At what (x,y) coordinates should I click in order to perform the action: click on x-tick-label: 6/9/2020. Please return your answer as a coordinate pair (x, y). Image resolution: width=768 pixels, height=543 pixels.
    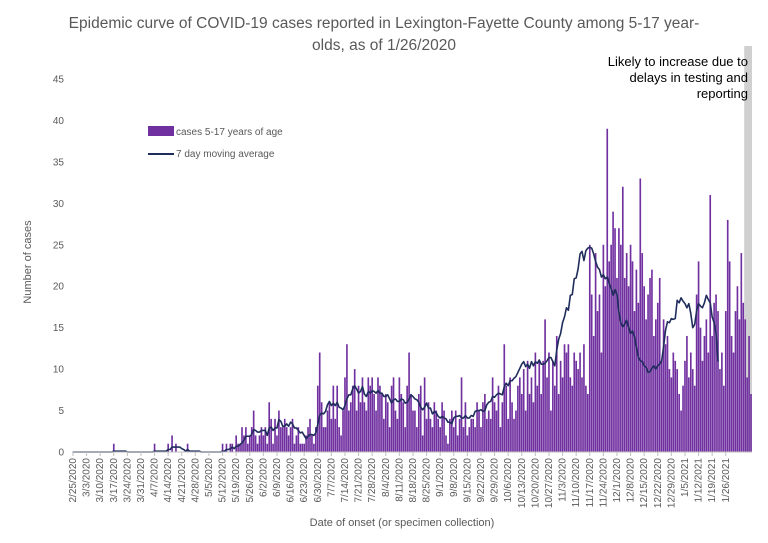
    Looking at the image, I should click on (277, 477).